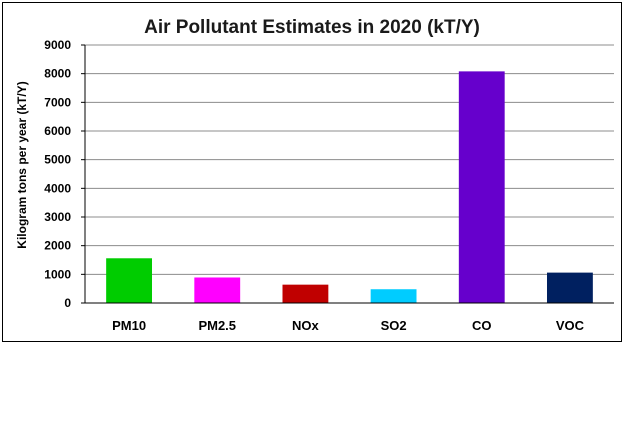 This screenshot has width=629, height=446. What do you see at coordinates (67, 303) in the screenshot?
I see `y-tick-label: 0` at bounding box center [67, 303].